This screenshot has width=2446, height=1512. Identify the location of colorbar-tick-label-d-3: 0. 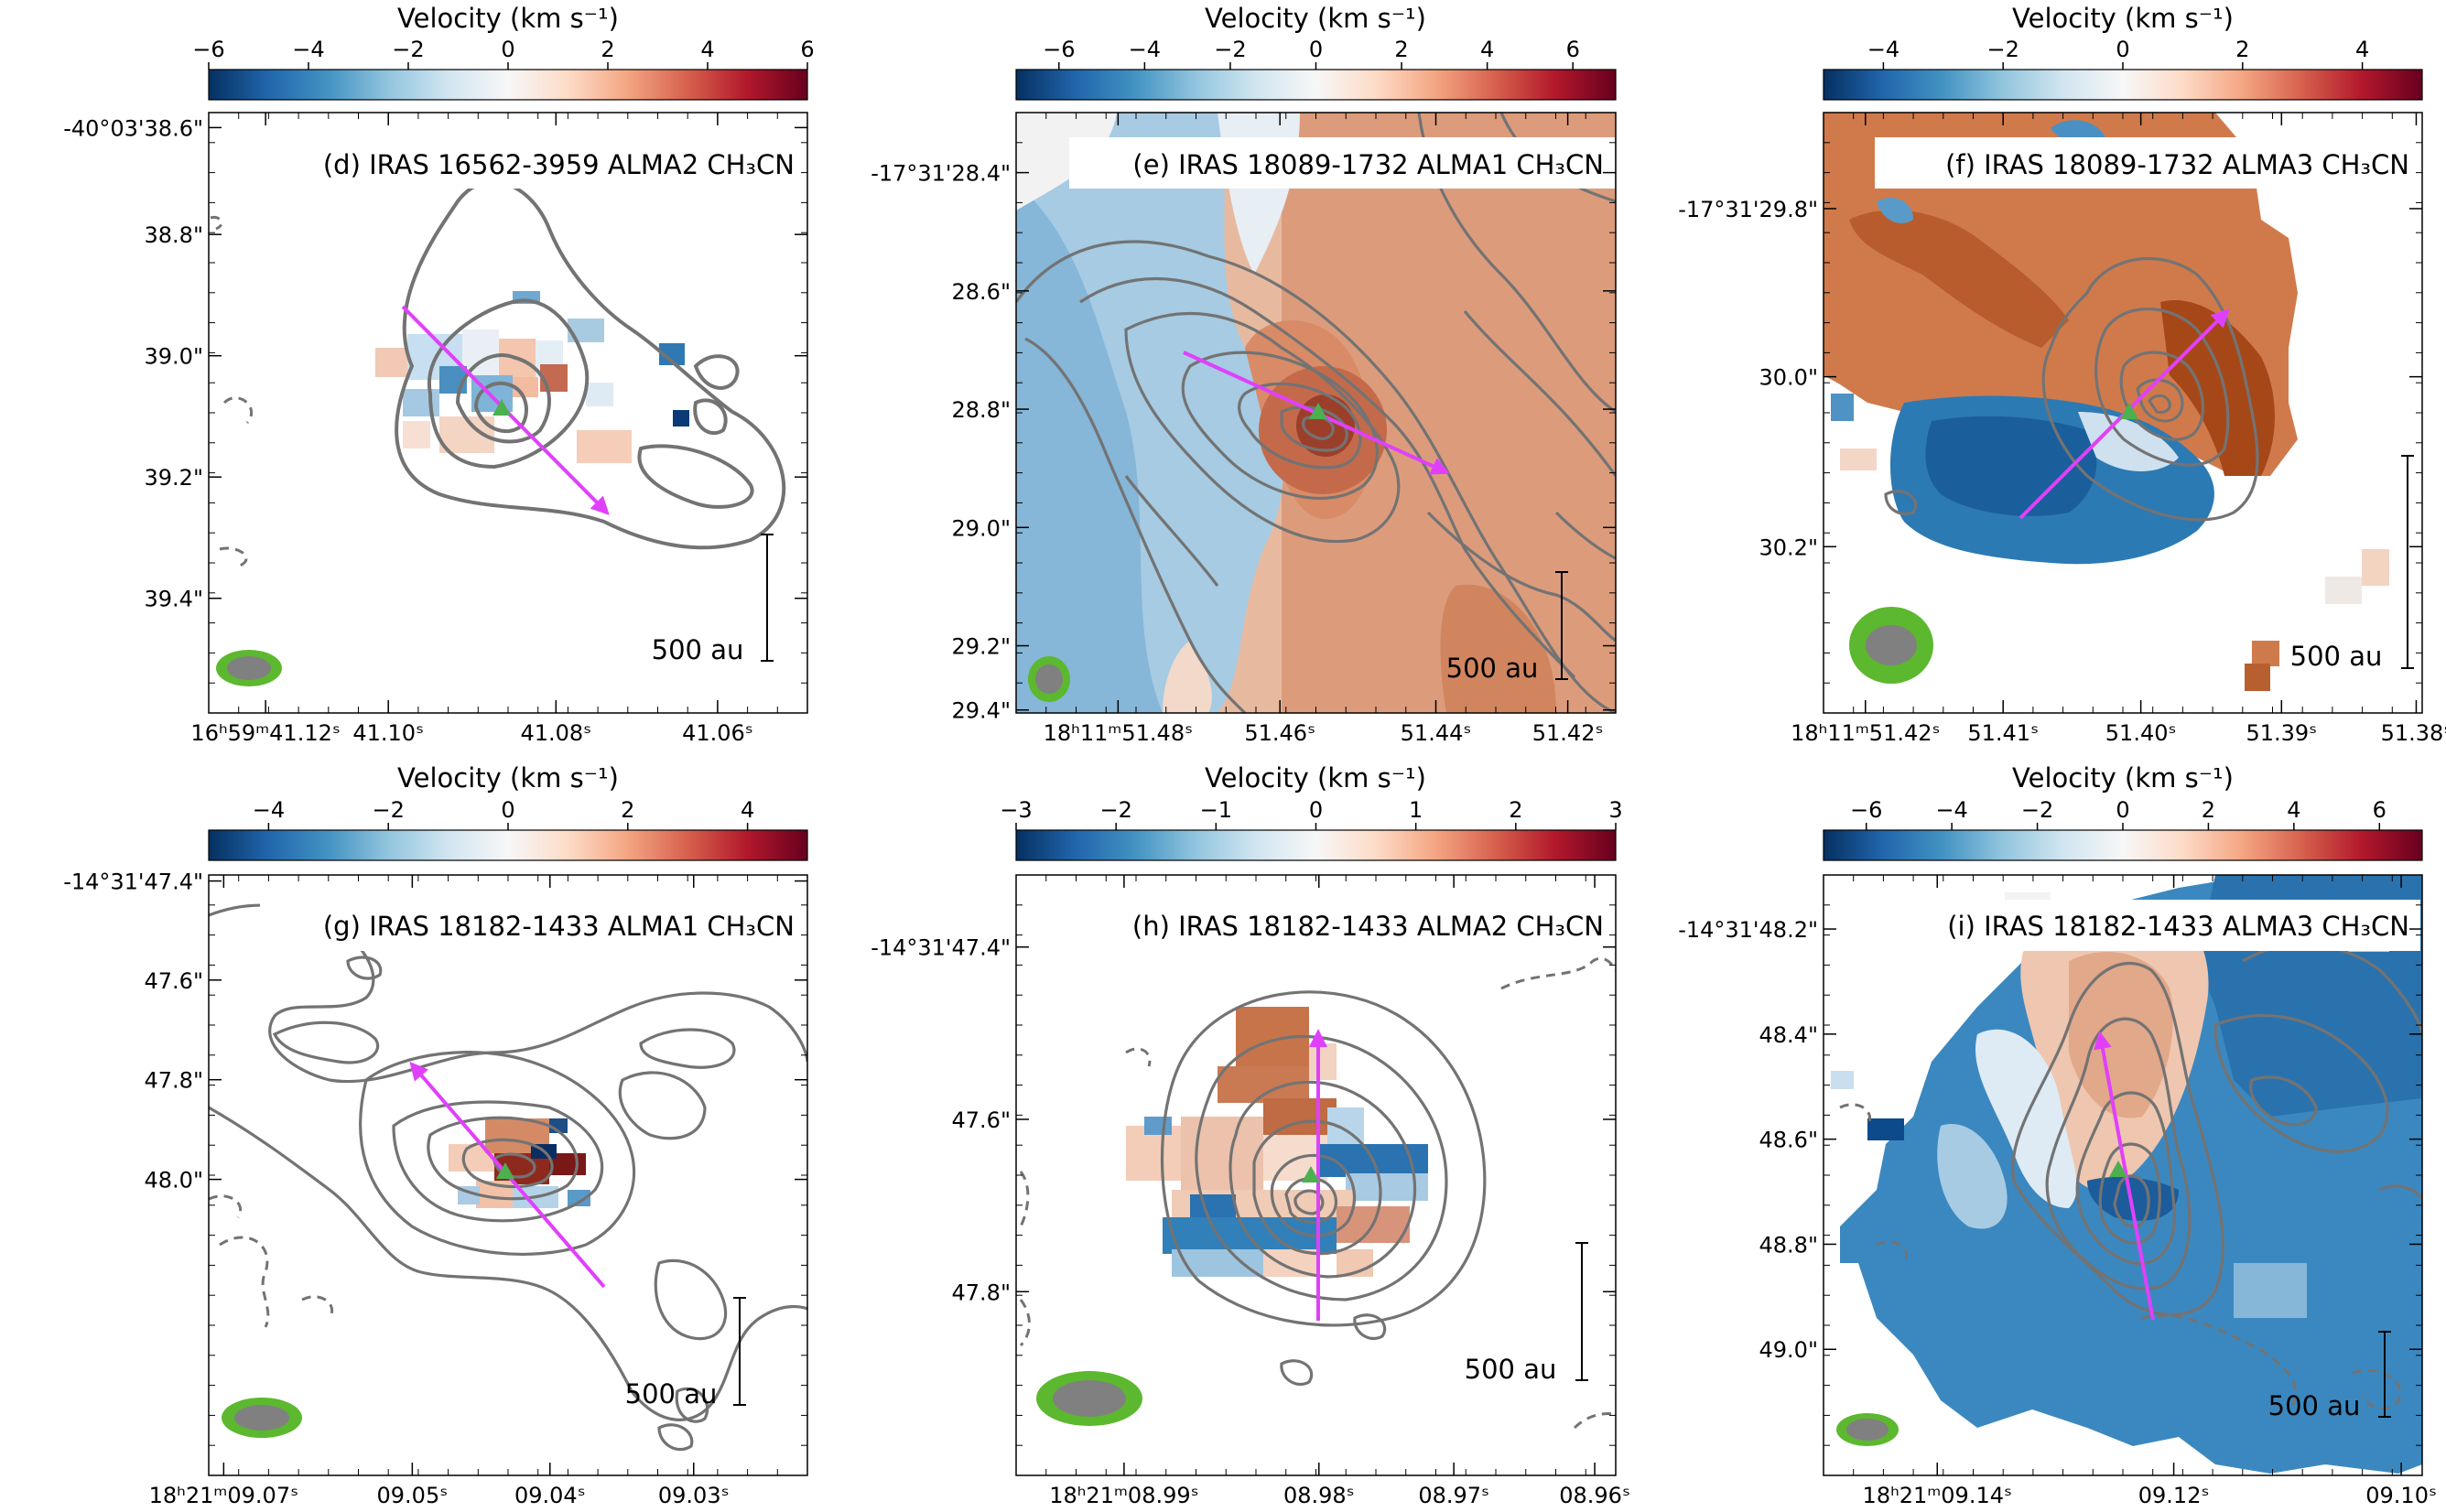
(507, 49).